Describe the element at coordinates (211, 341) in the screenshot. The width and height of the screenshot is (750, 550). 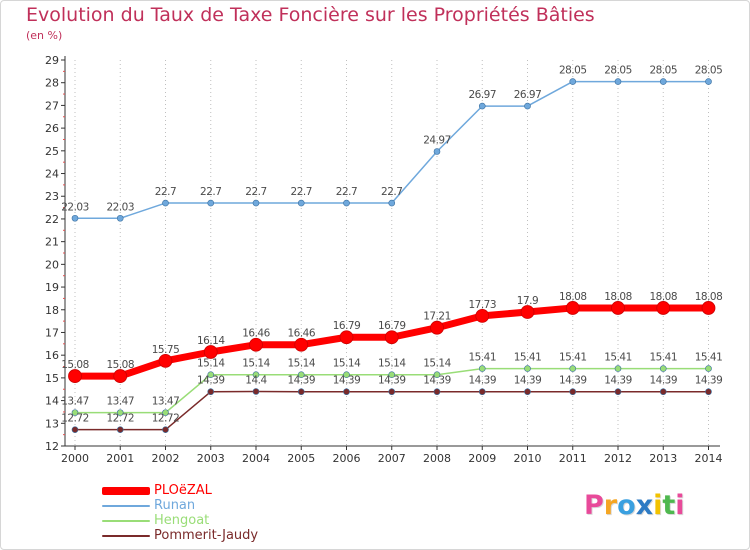
I see `data-label: 16.14` at that location.